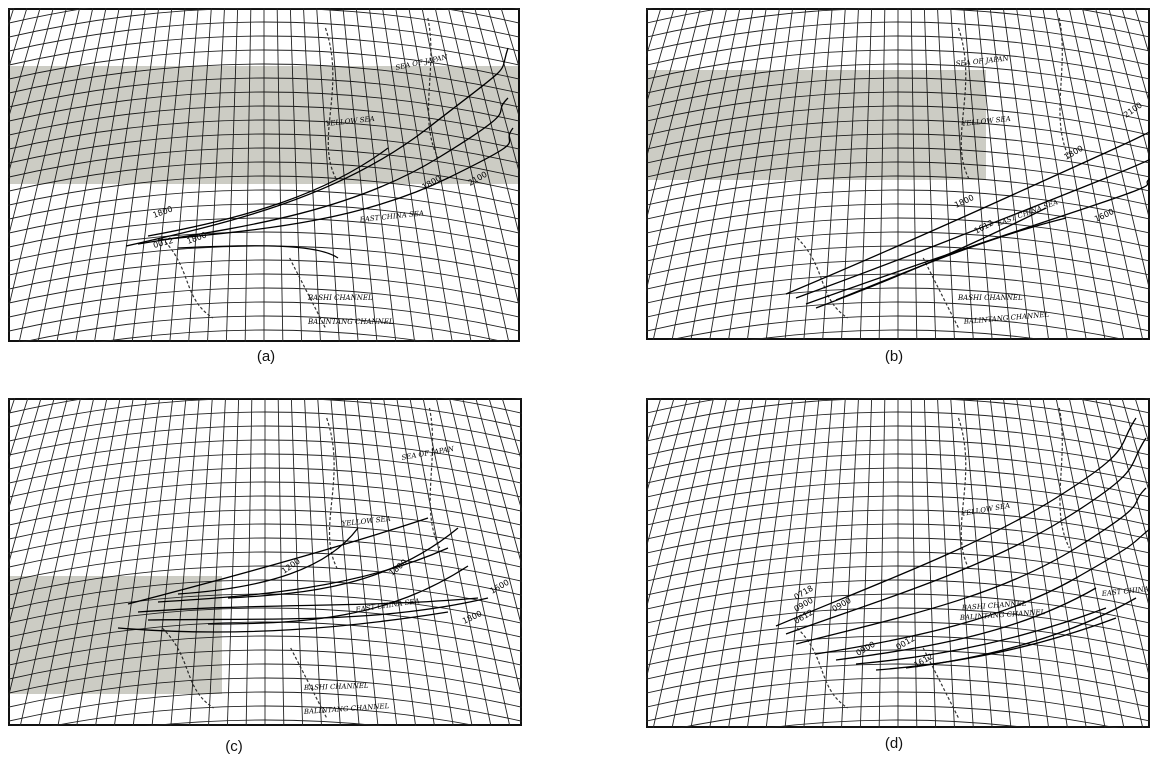 The width and height of the screenshot is (1158, 764). Describe the element at coordinates (1125, 590) in the screenshot. I see `place-label: EAST CHINA SEA` at that location.